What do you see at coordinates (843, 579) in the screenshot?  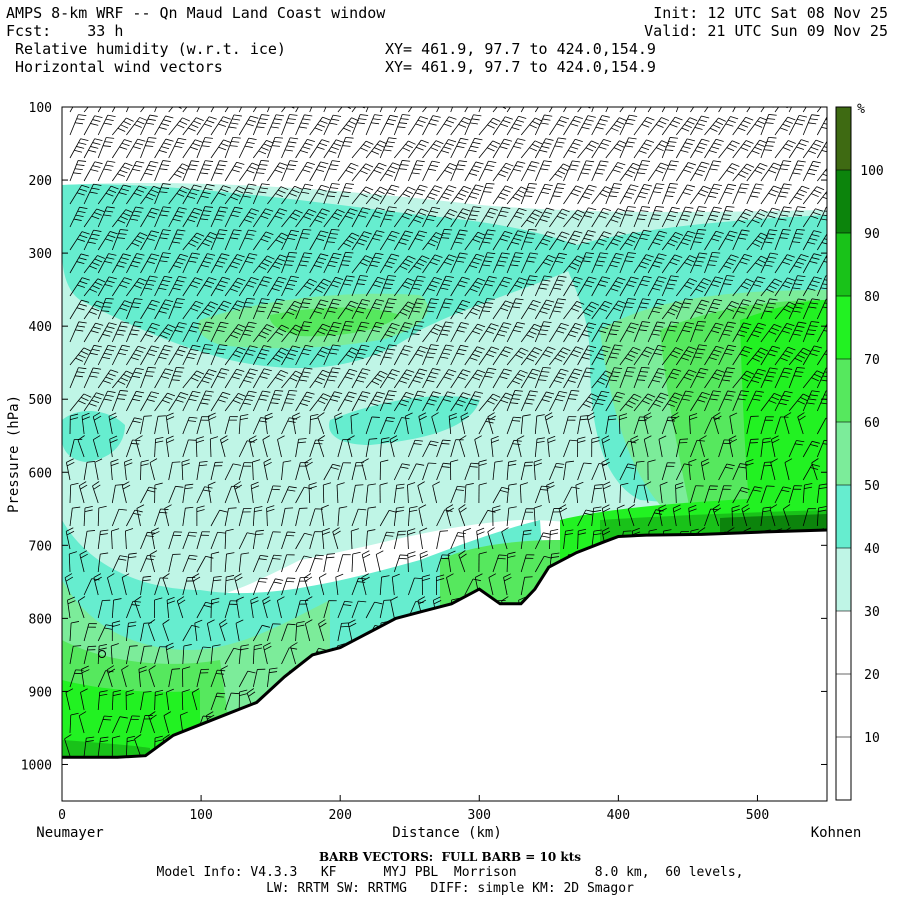 I see `colorbar-swatch` at bounding box center [843, 579].